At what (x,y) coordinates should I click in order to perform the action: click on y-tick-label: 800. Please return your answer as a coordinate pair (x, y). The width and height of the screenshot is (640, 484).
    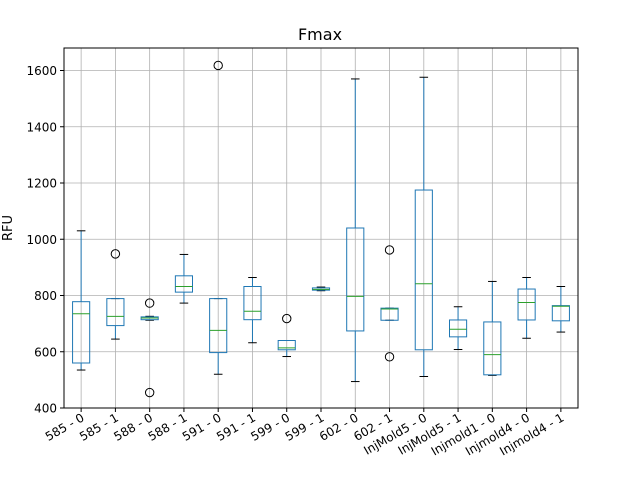
    Looking at the image, I should click on (45, 296).